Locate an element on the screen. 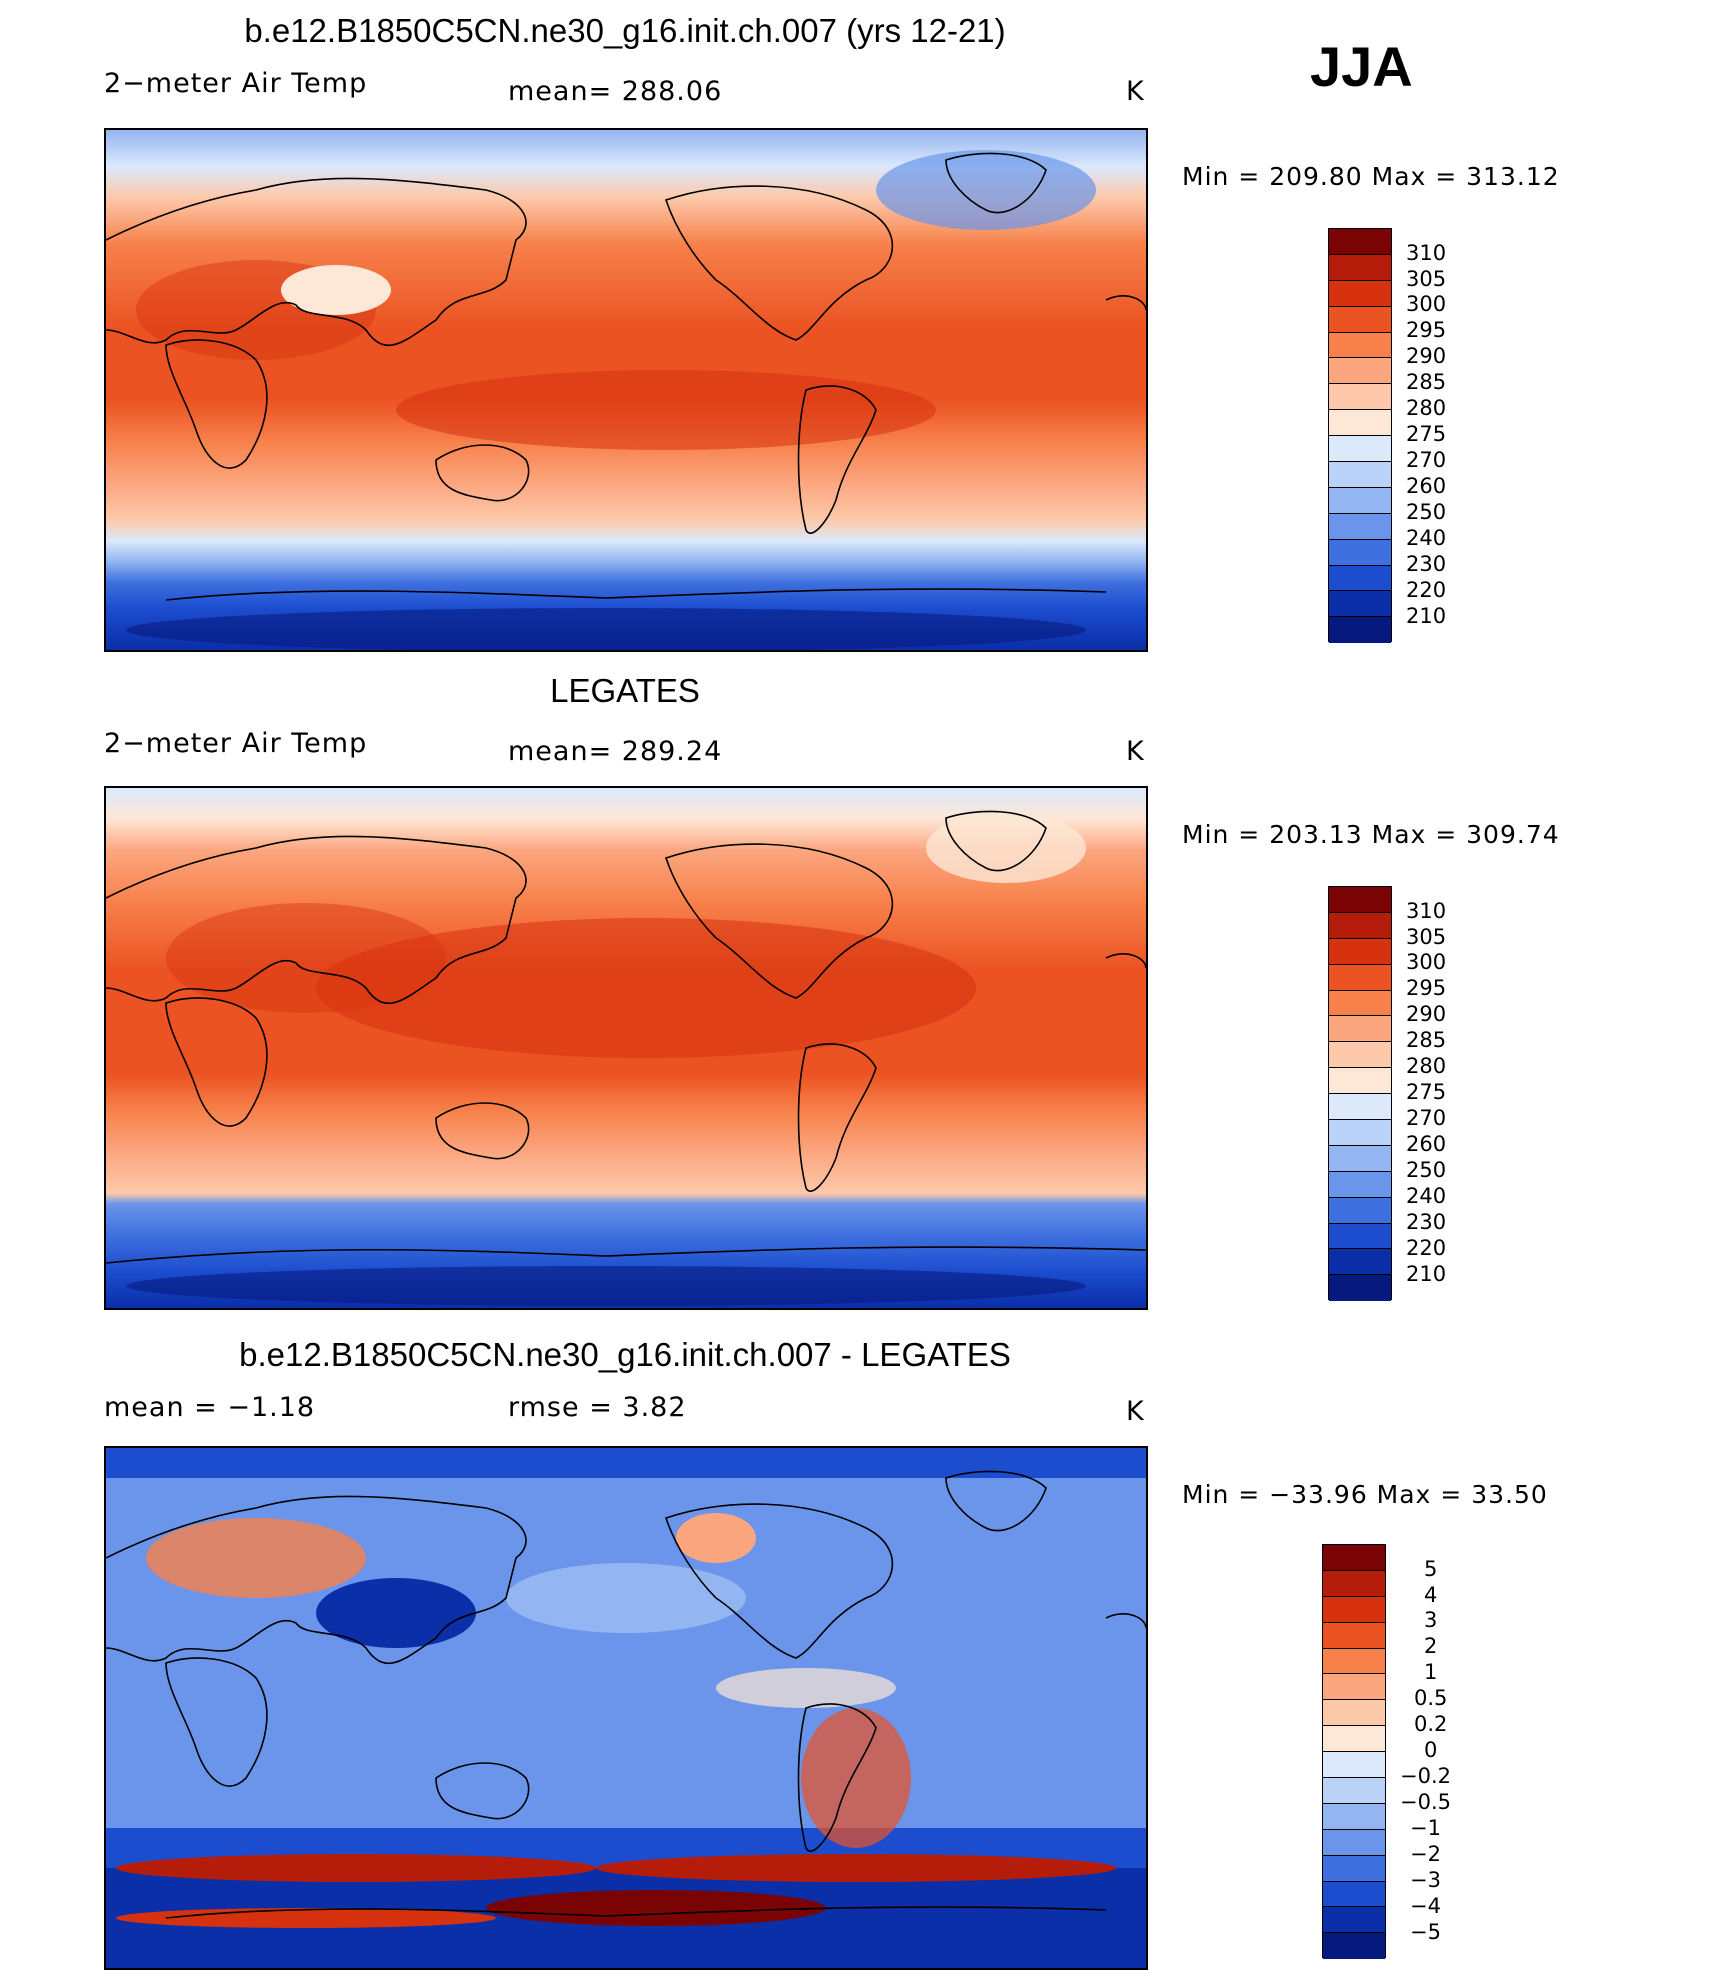  min-max-label: Min = 203.13 Max = 309.74 is located at coordinates (1371, 834).